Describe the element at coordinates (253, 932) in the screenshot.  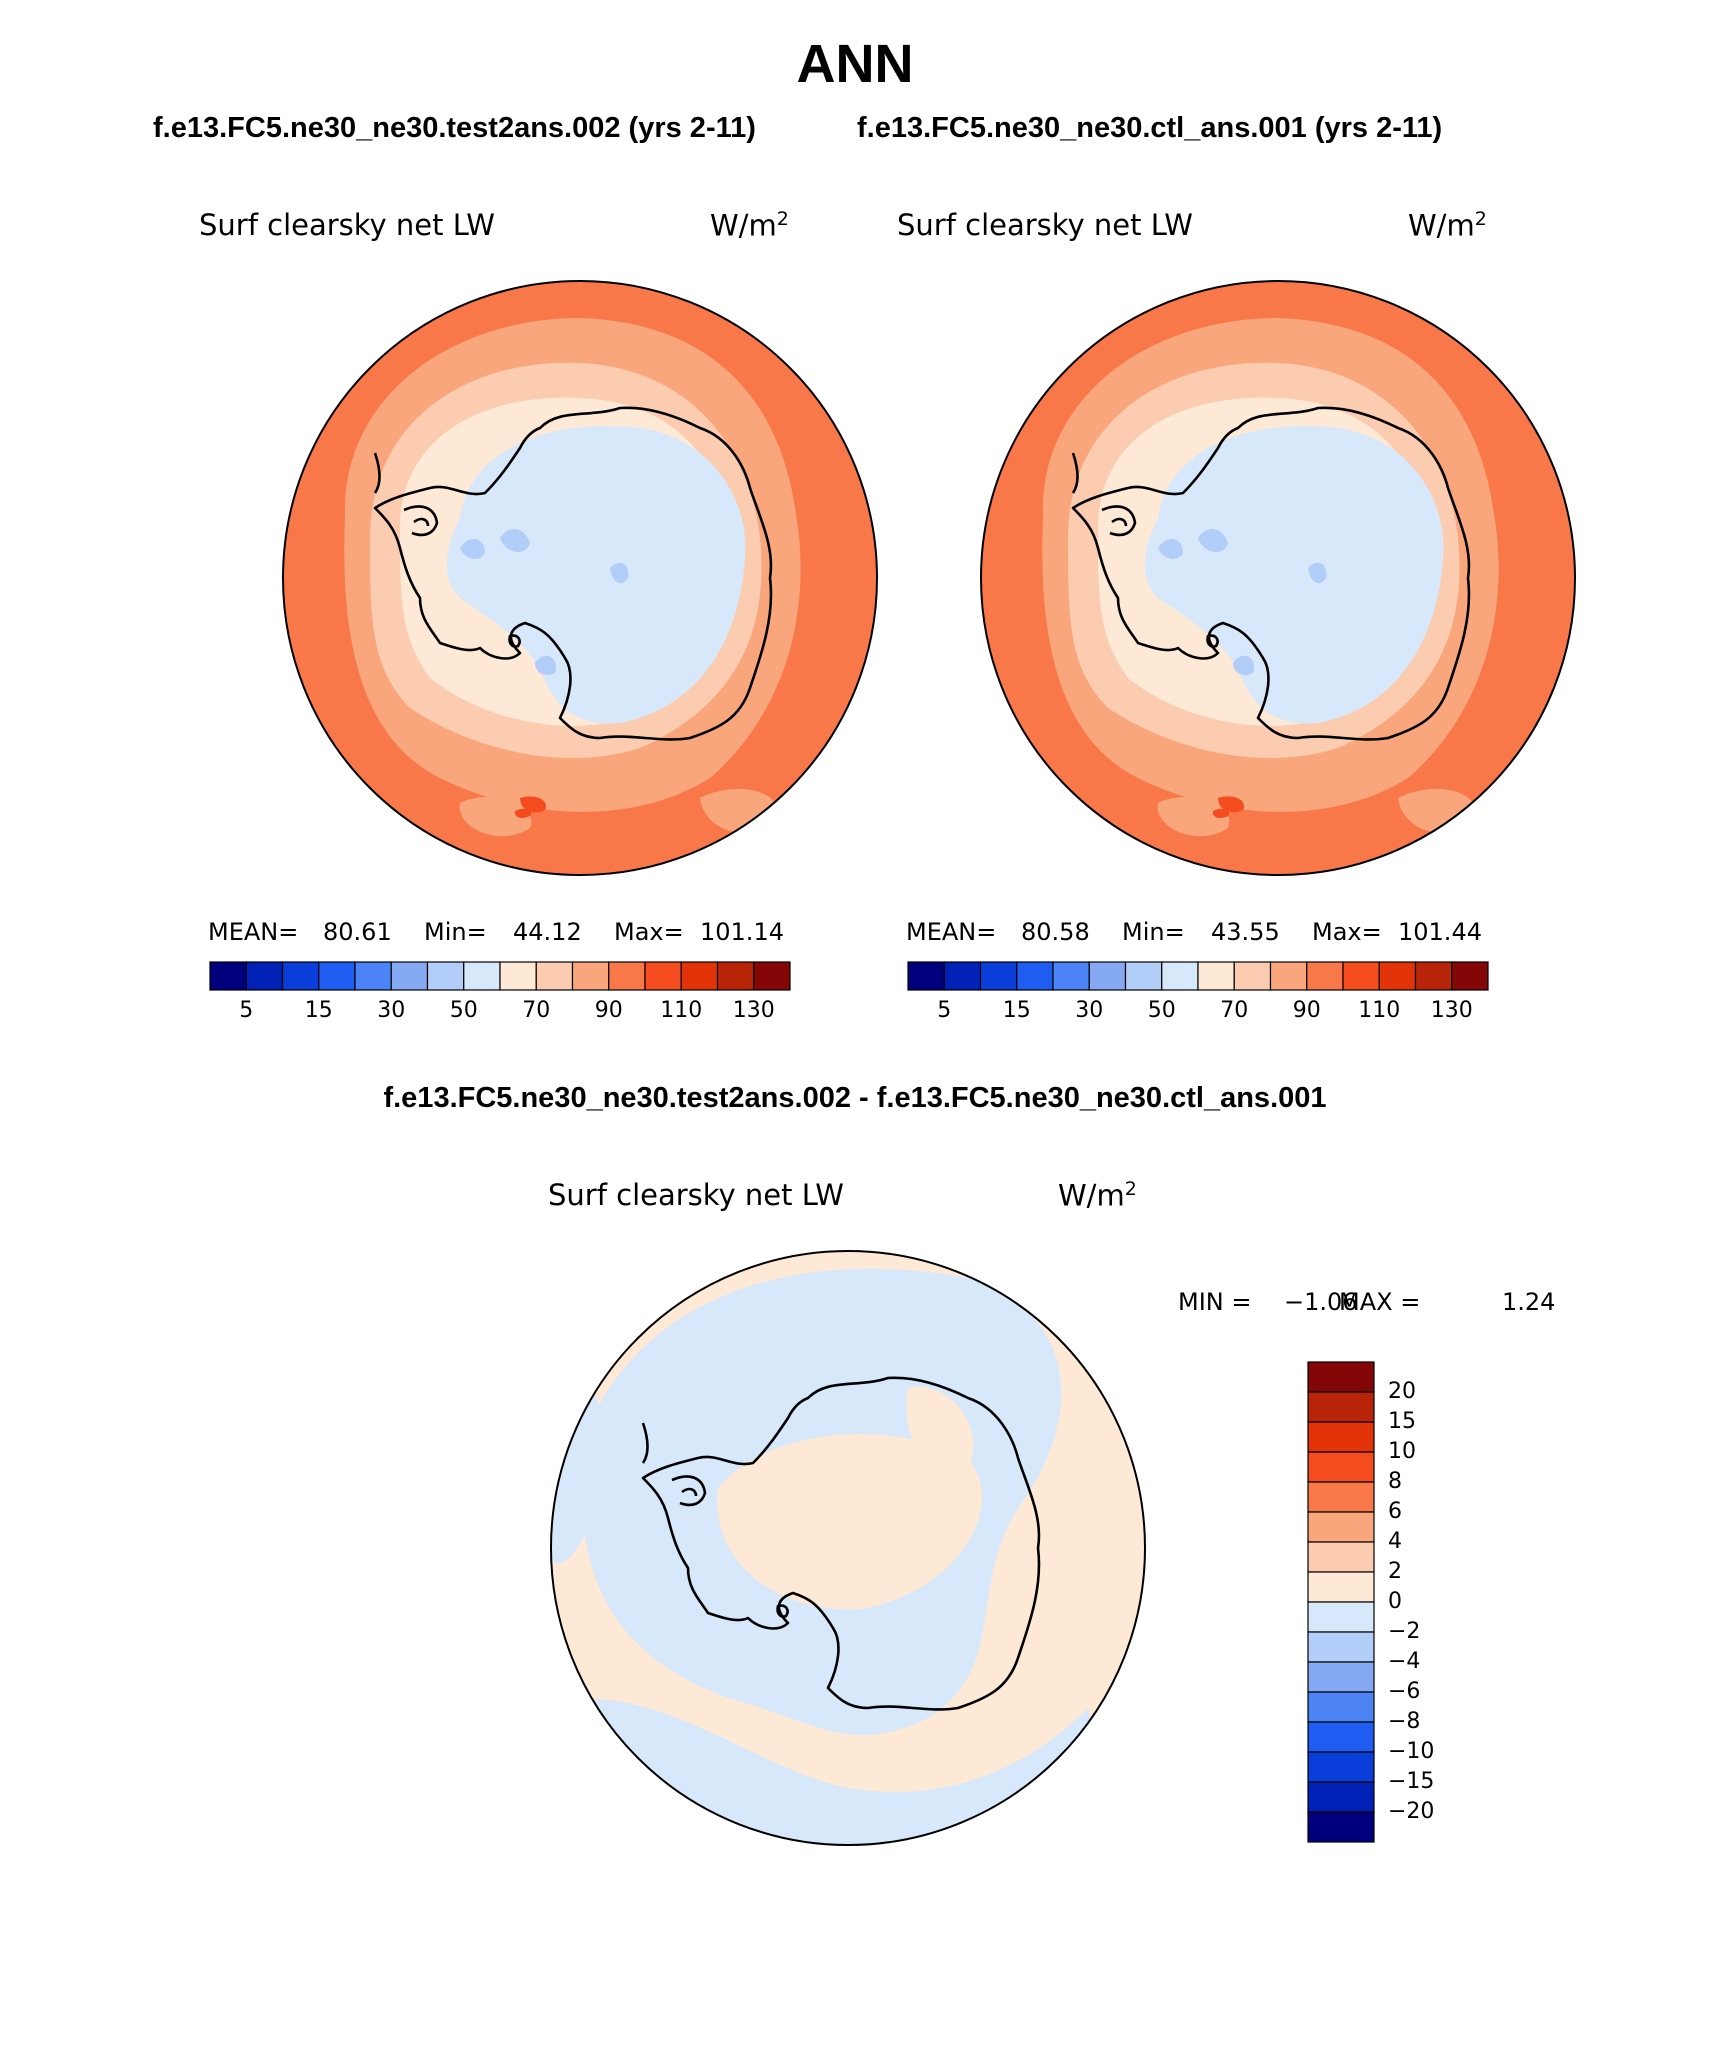
I see `test-mean-label: MEAN=` at that location.